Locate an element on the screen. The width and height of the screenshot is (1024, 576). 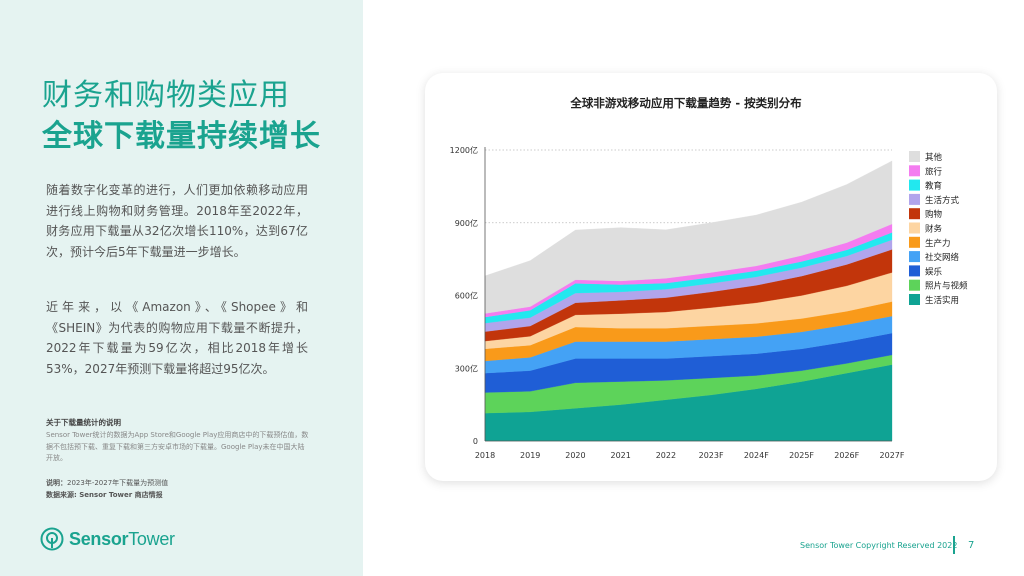
legend-label: 其他 is located at coordinates (934, 157).